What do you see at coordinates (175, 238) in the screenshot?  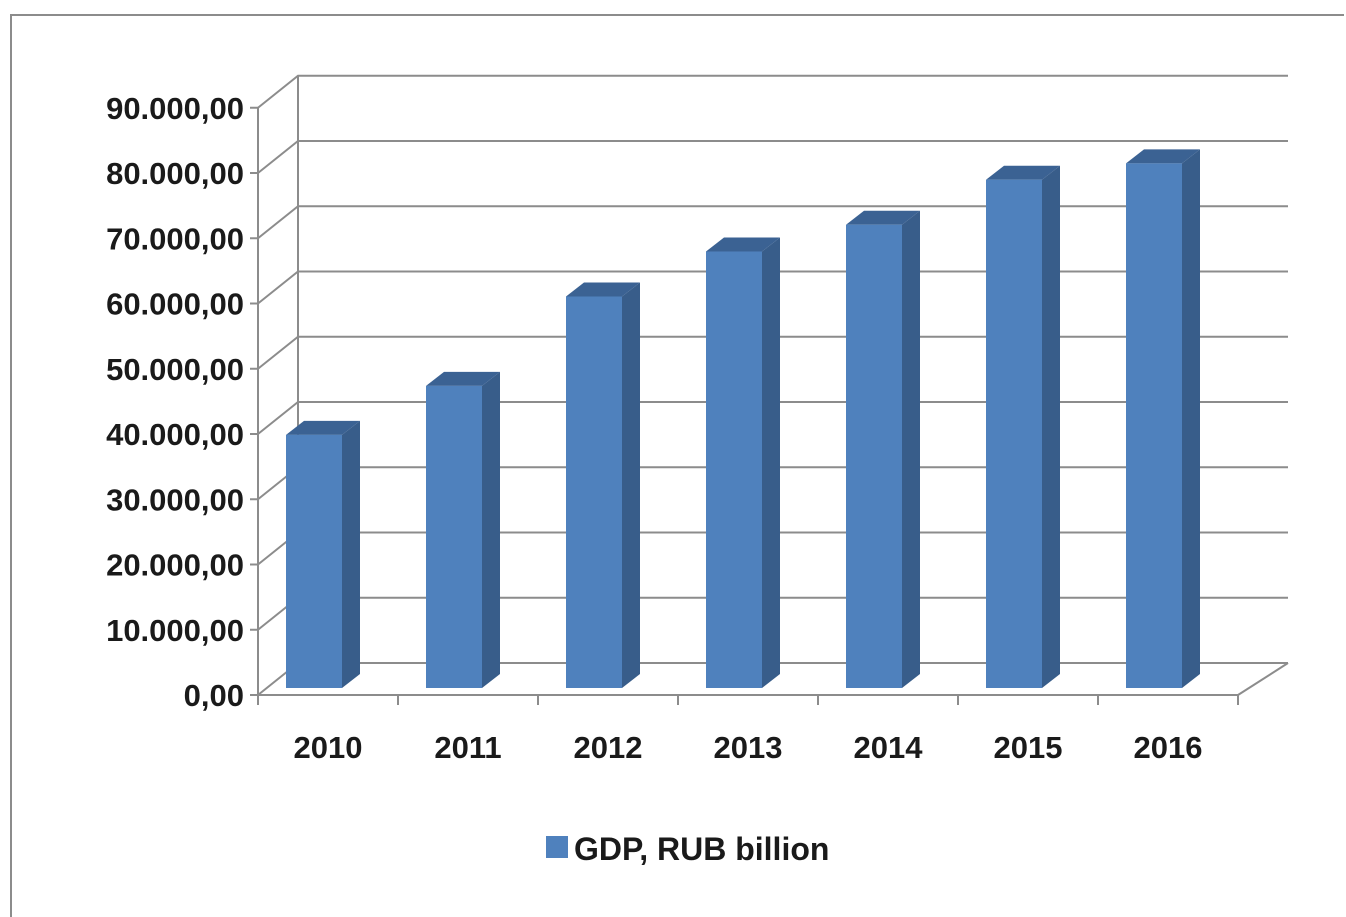 I see `y-tick-label: 70.000,00` at bounding box center [175, 238].